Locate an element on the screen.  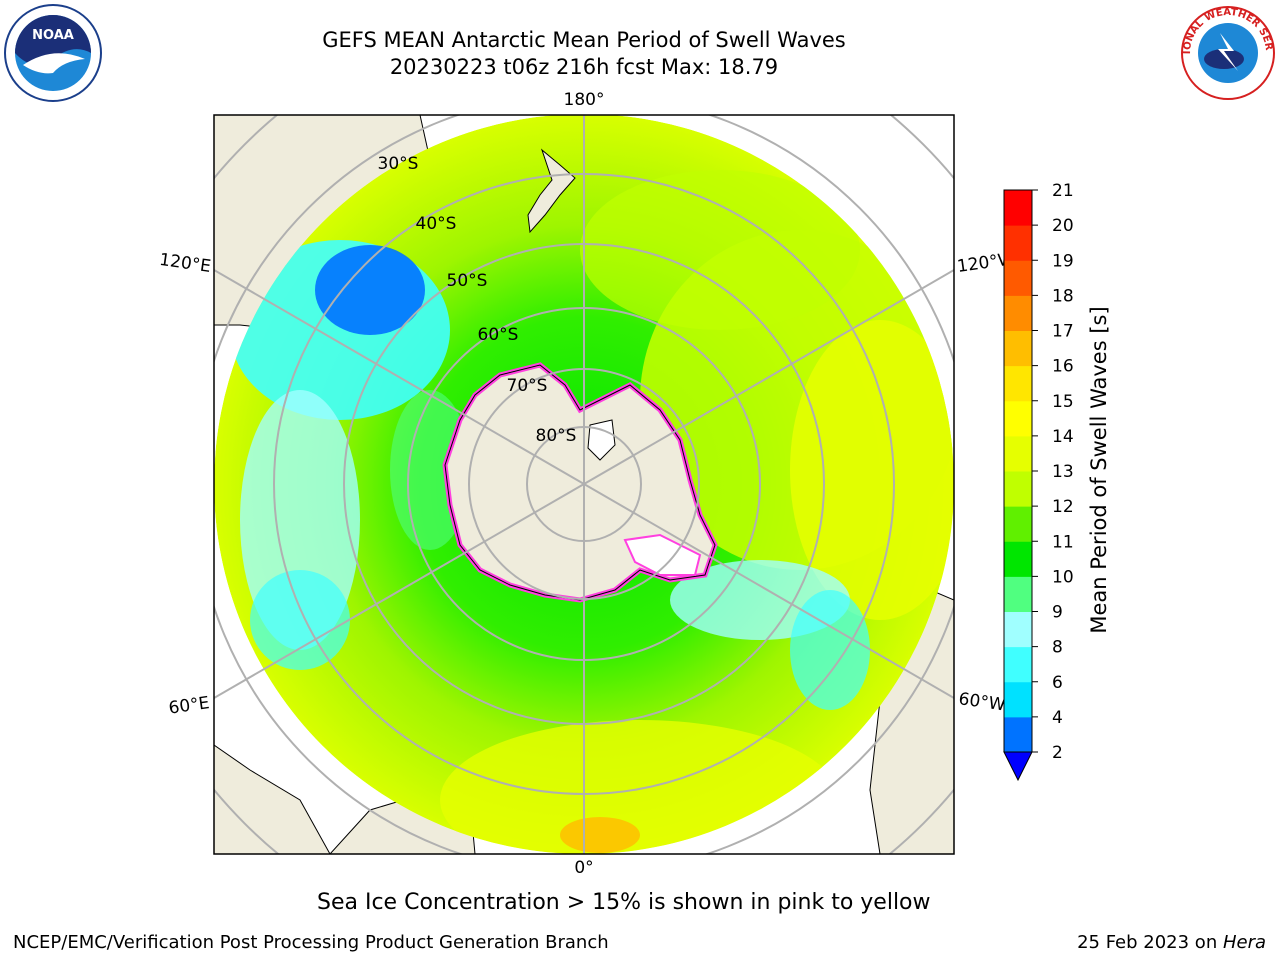
colorbar-tick-label: 4 is located at coordinates (1057, 718).